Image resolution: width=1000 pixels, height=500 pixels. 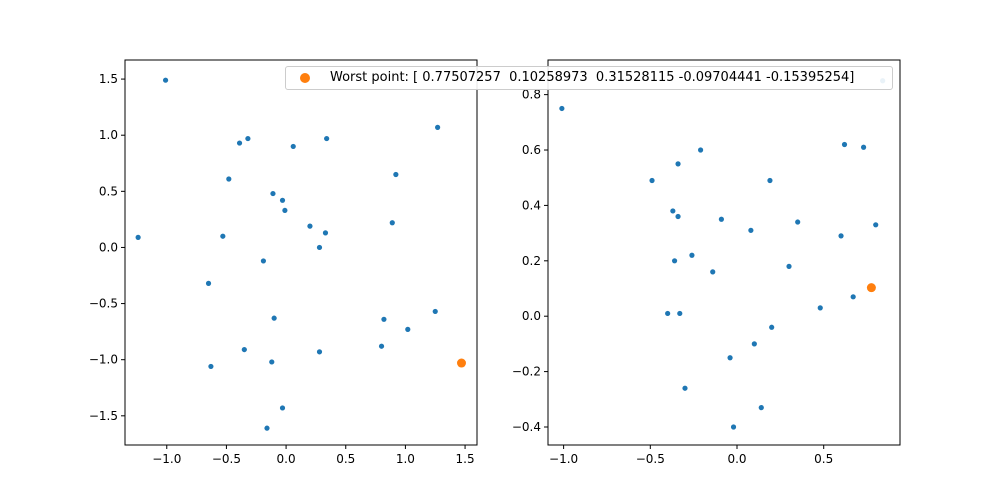 I want to click on left-y-tick-label: 1.5, so click(x=108, y=79).